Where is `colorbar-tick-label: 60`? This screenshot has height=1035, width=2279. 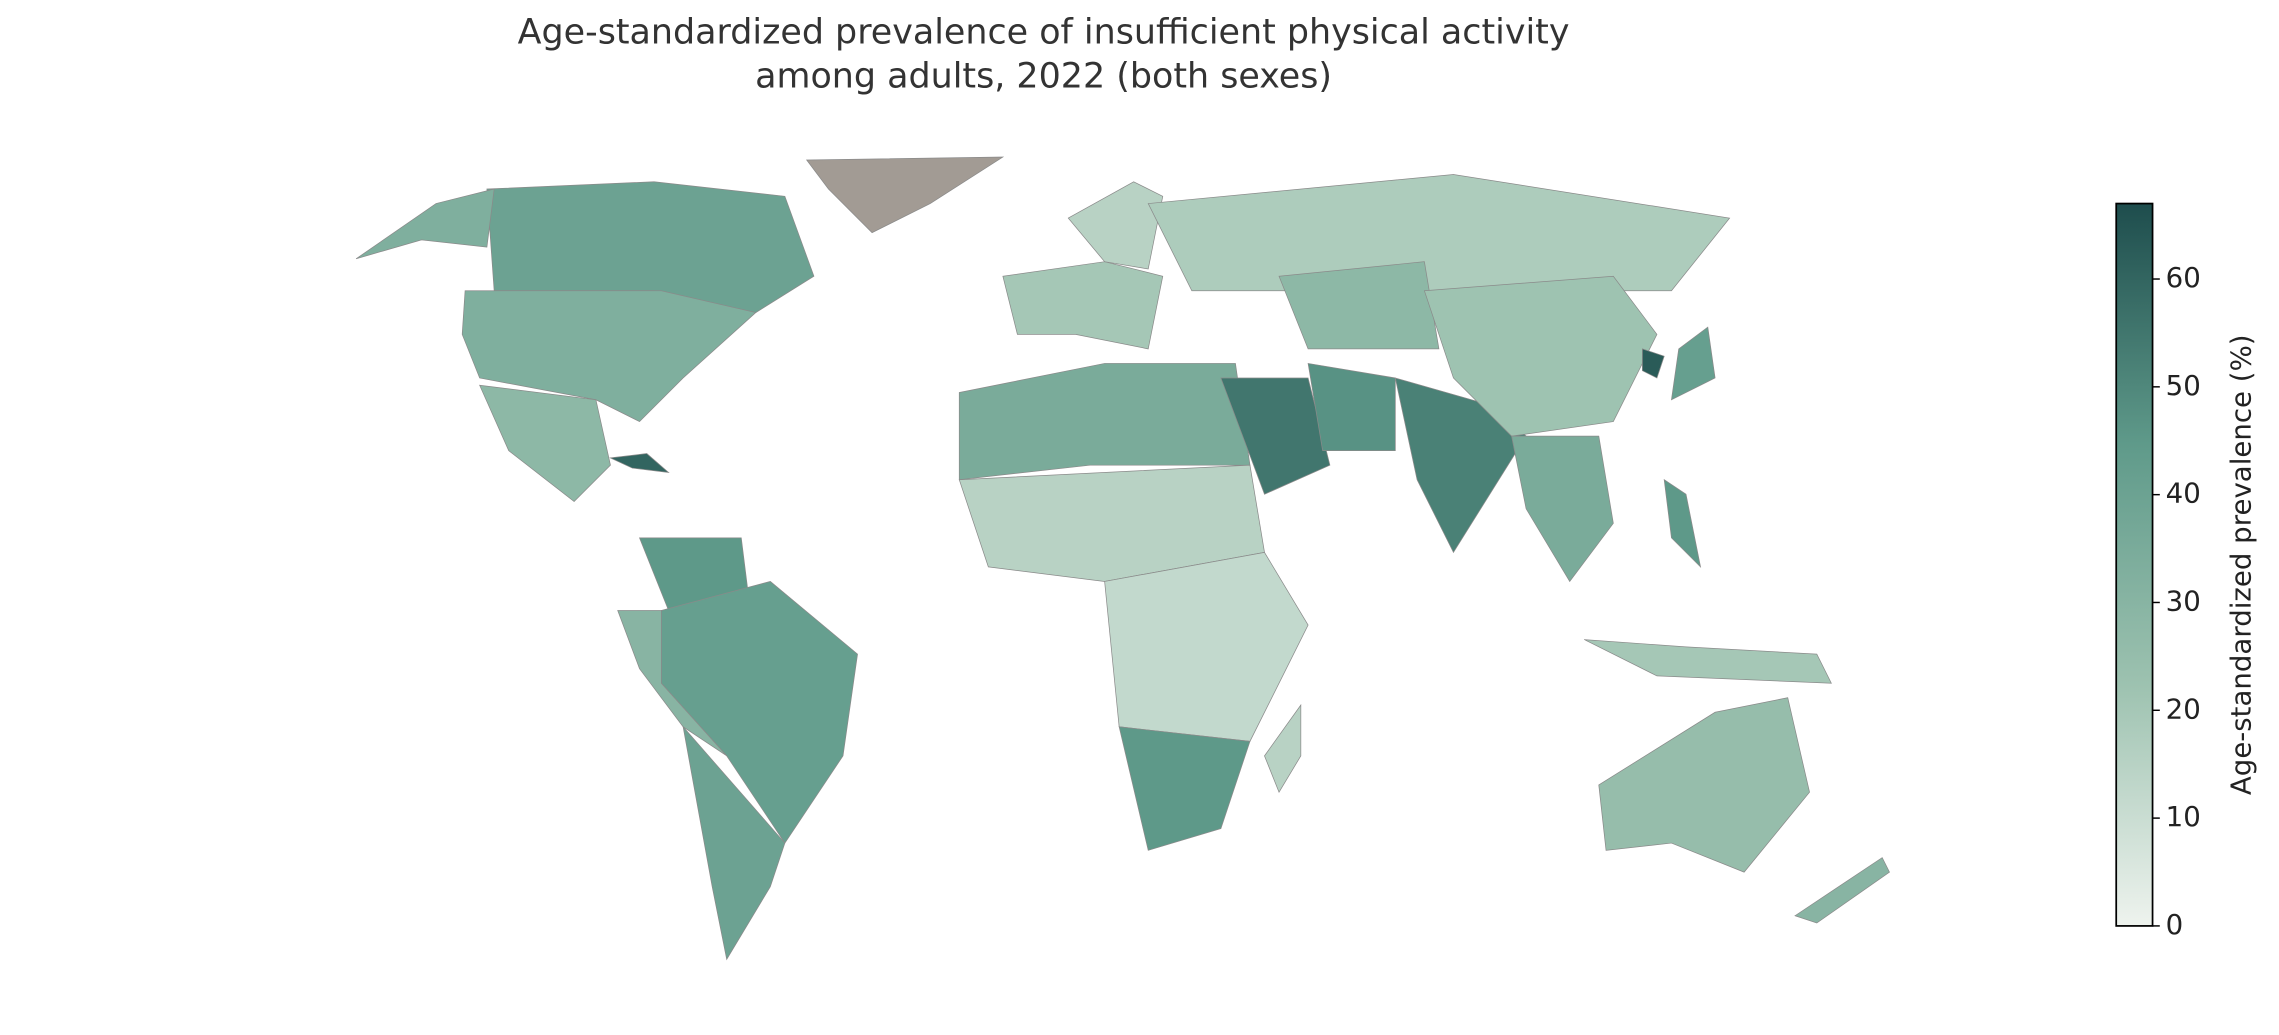 colorbar-tick-label: 60 is located at coordinates (2183, 277).